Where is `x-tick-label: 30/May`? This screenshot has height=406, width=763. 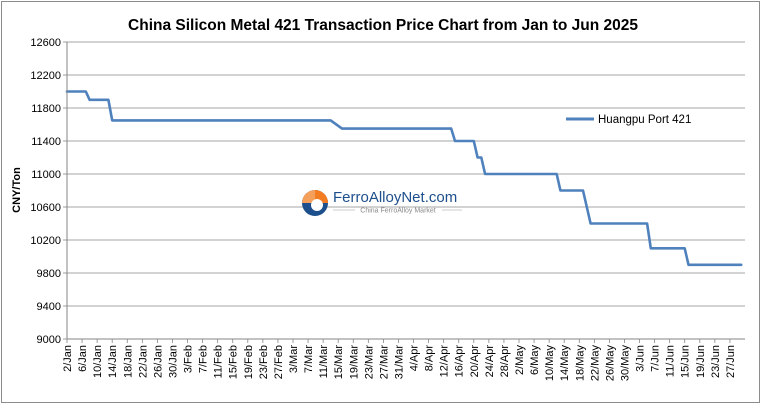
x-tick-label: 30/May is located at coordinates (625, 363).